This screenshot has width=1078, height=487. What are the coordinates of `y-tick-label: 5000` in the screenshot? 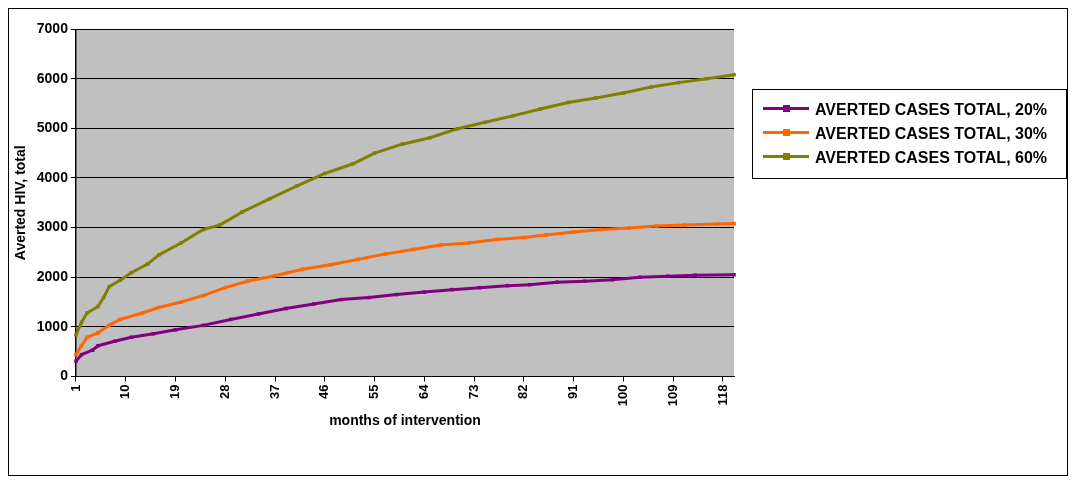 It's located at (52, 127).